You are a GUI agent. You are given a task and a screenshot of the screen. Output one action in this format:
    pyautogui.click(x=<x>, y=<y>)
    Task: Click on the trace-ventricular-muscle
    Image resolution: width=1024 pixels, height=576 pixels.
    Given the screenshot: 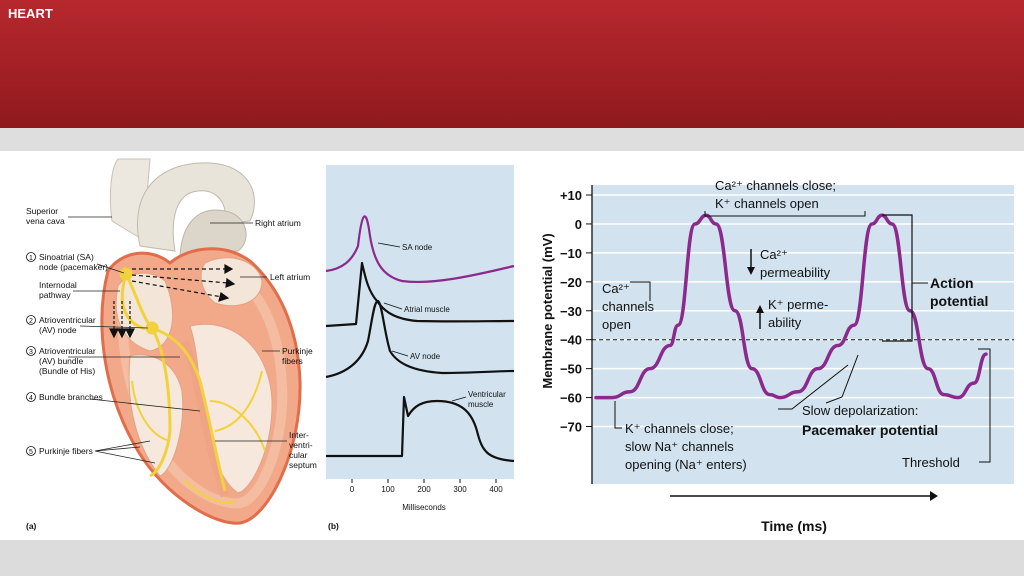 What is the action you would take?
    pyautogui.click(x=420, y=429)
    